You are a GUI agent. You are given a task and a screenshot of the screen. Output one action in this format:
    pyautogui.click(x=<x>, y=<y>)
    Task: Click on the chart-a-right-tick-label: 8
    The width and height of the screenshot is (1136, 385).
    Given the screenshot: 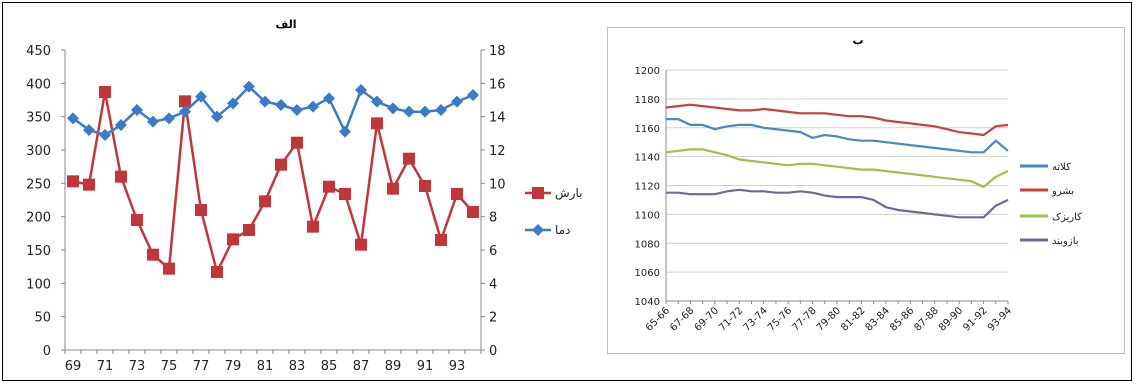 What is the action you would take?
    pyautogui.click(x=493, y=218)
    